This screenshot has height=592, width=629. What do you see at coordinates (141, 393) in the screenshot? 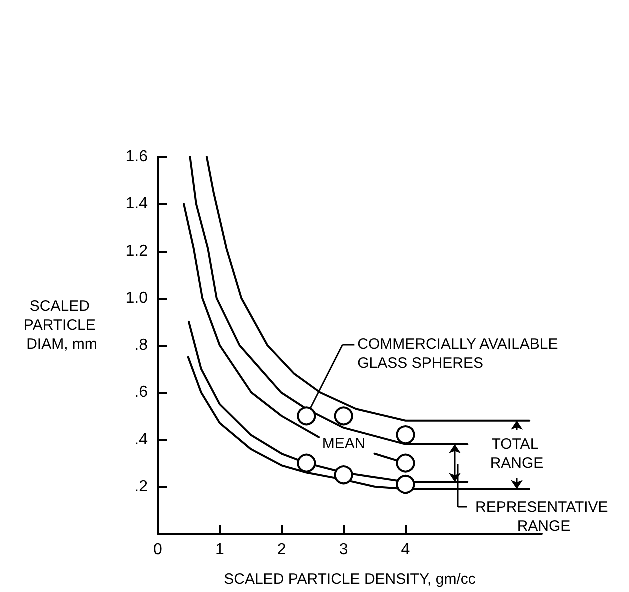
I see `y-tick-label: .6` at bounding box center [141, 393].